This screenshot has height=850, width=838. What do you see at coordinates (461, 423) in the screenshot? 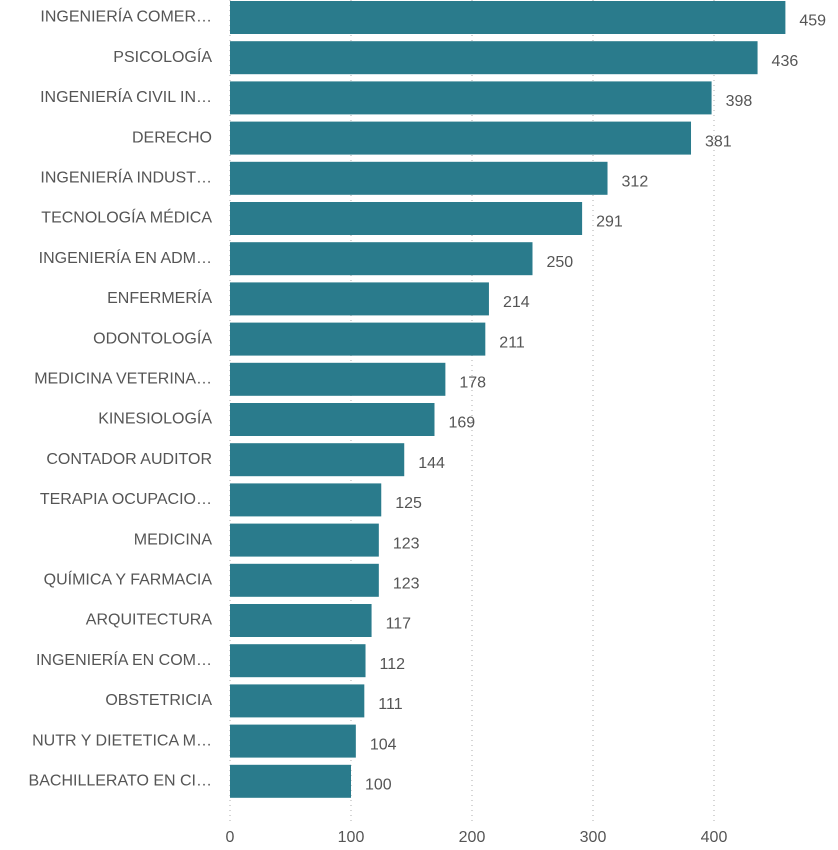
I see `value-label: 169` at bounding box center [461, 423].